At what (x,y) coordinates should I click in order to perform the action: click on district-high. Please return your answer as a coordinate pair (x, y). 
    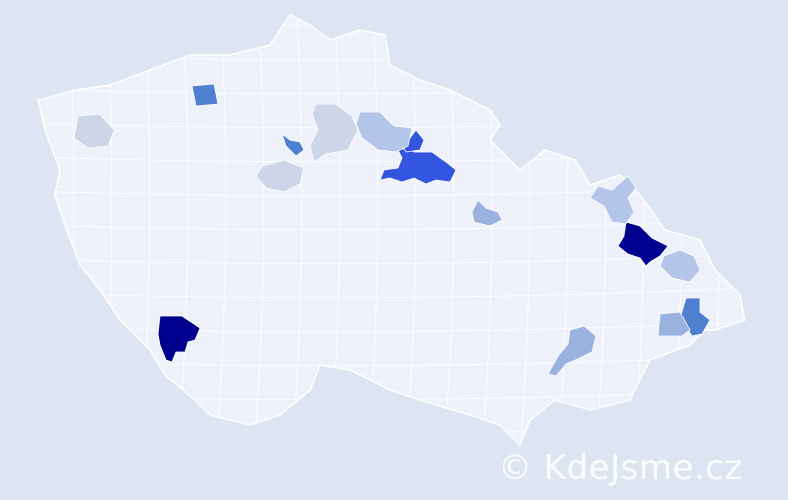
    Looking at the image, I should click on (418, 166).